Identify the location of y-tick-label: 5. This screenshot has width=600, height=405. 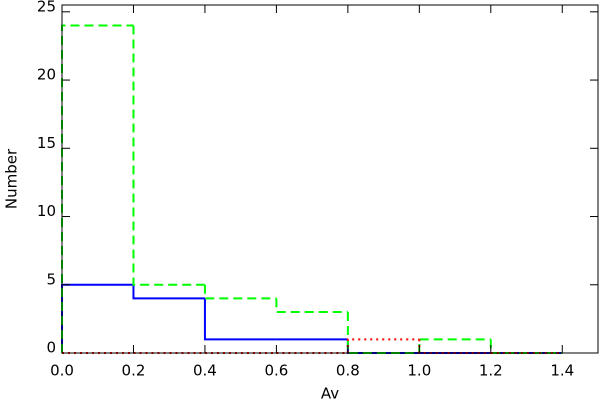
(51, 279).